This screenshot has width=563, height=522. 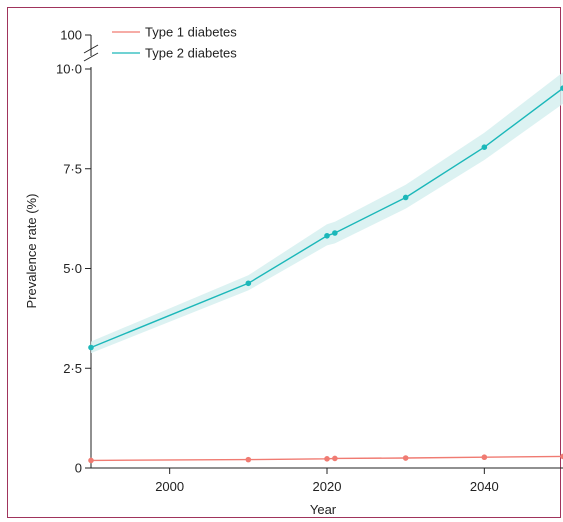 I want to click on x-tick-label: 2020, so click(x=327, y=486).